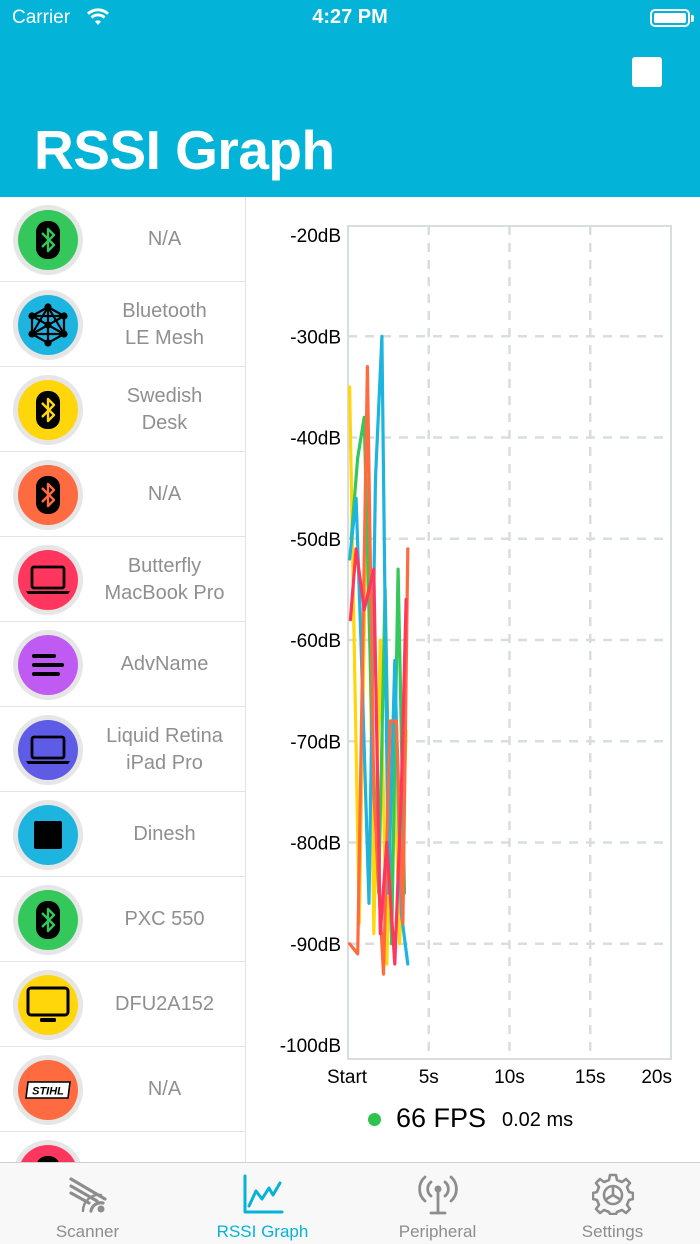 This screenshot has width=700, height=1244. Describe the element at coordinates (374, 1119) in the screenshot. I see `fps-status-dot` at that location.